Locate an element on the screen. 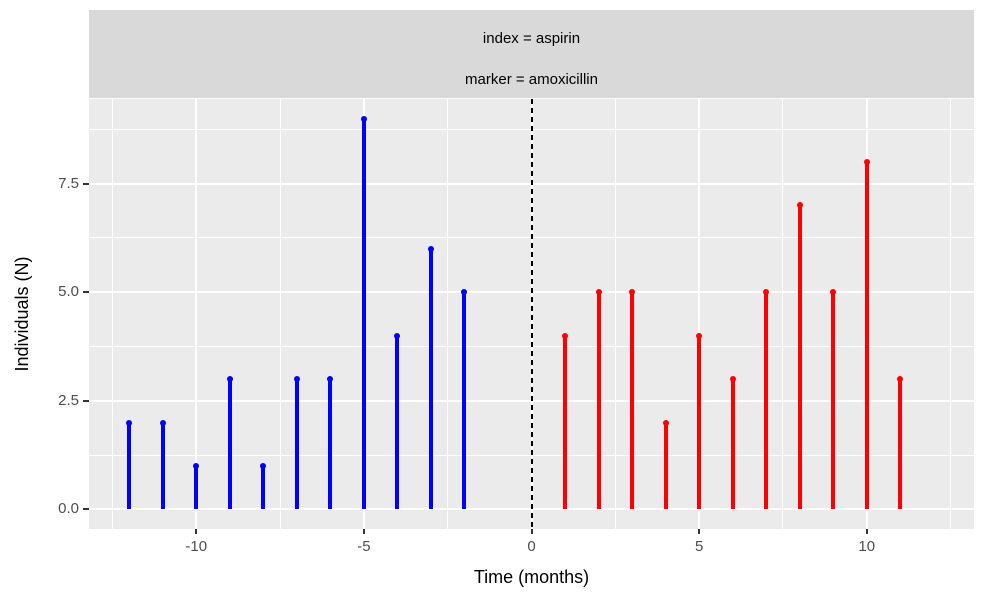  x-tick-label: 5 is located at coordinates (699, 546).